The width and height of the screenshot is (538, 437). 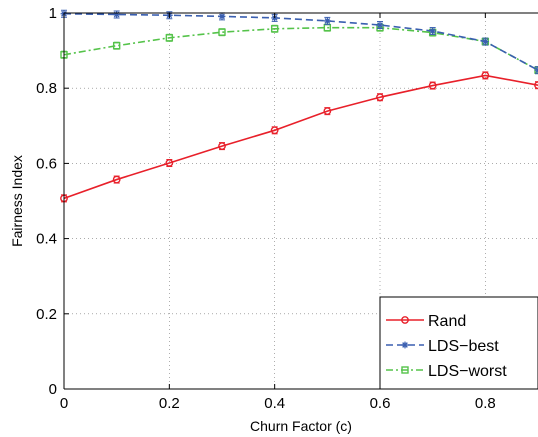 I want to click on legend-item-2: LDS−worst, so click(x=446, y=371).